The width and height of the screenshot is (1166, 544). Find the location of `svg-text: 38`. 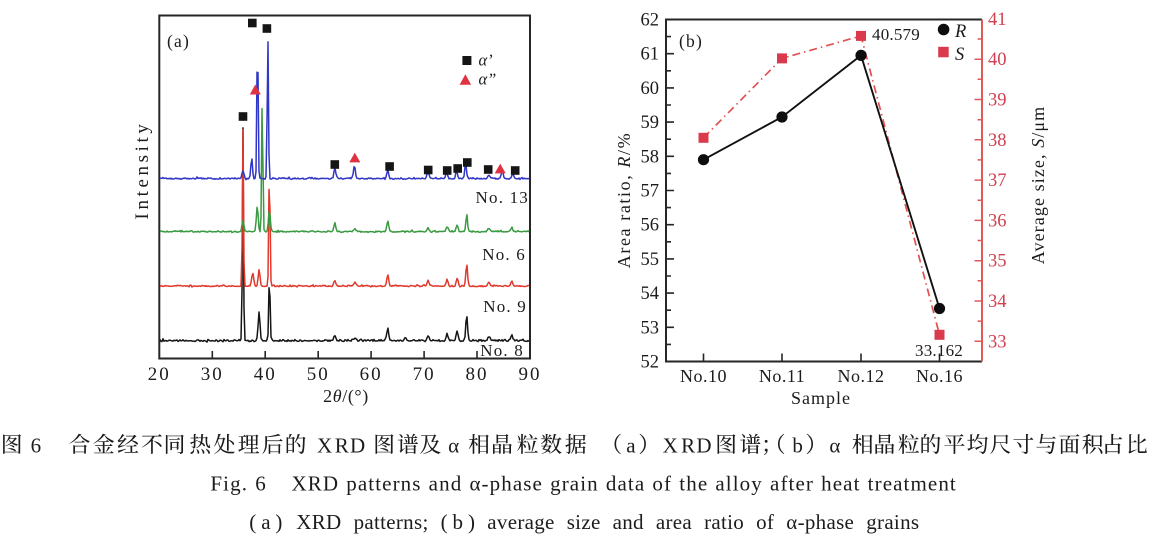

svg-text: 38 is located at coordinates (997, 141).